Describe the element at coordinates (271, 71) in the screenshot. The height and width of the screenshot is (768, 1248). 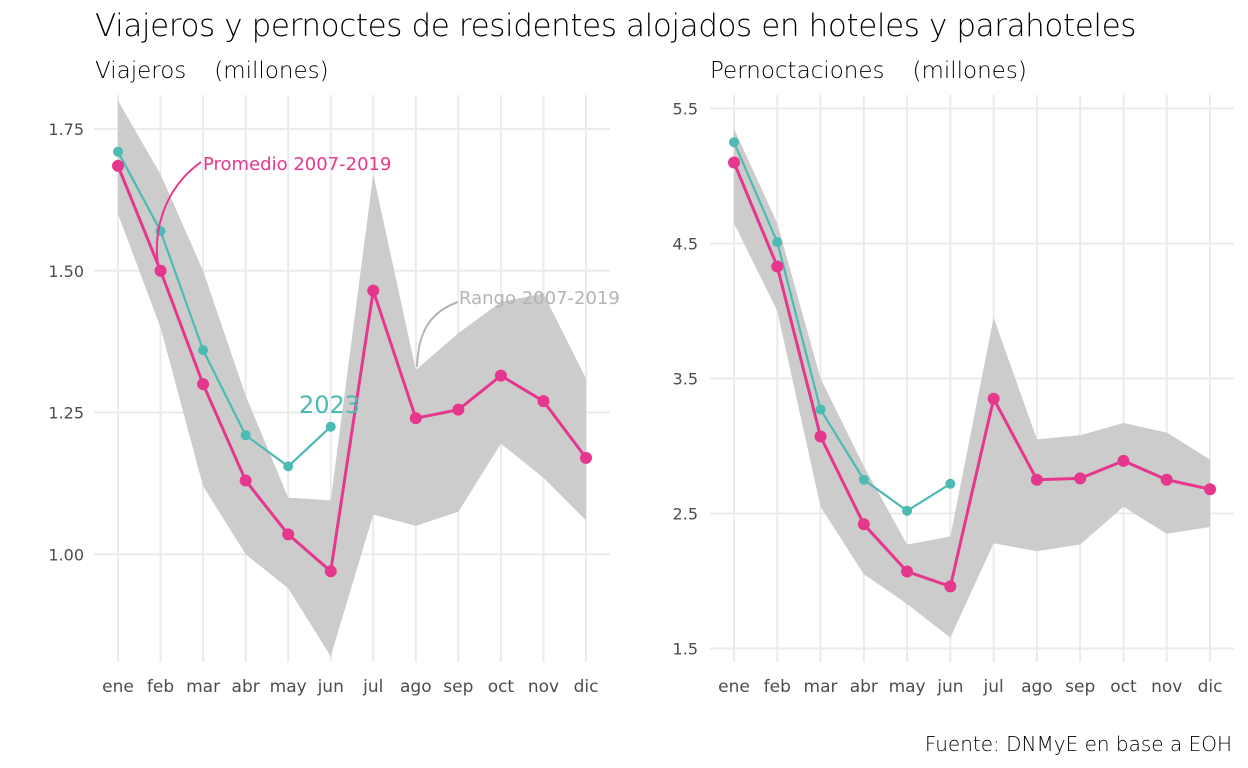
I see `left-subtitle-unit: (millones)` at that location.